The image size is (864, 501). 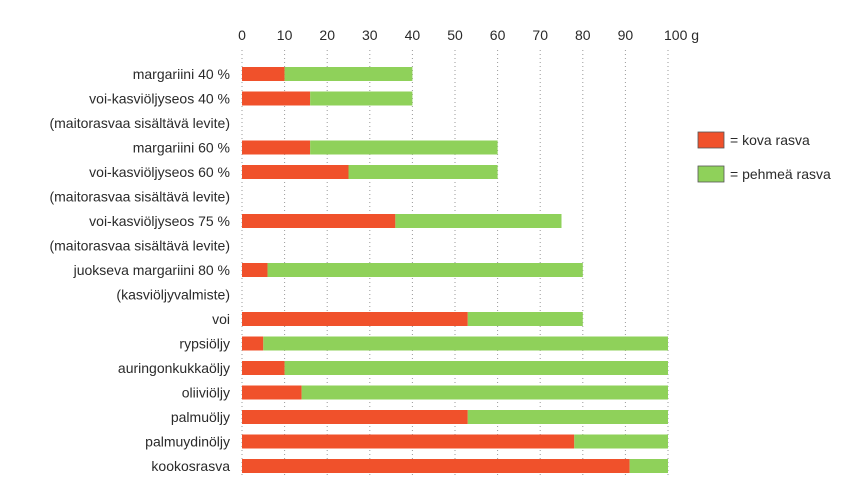 What do you see at coordinates (221, 319) in the screenshot?
I see `category-label: voi` at bounding box center [221, 319].